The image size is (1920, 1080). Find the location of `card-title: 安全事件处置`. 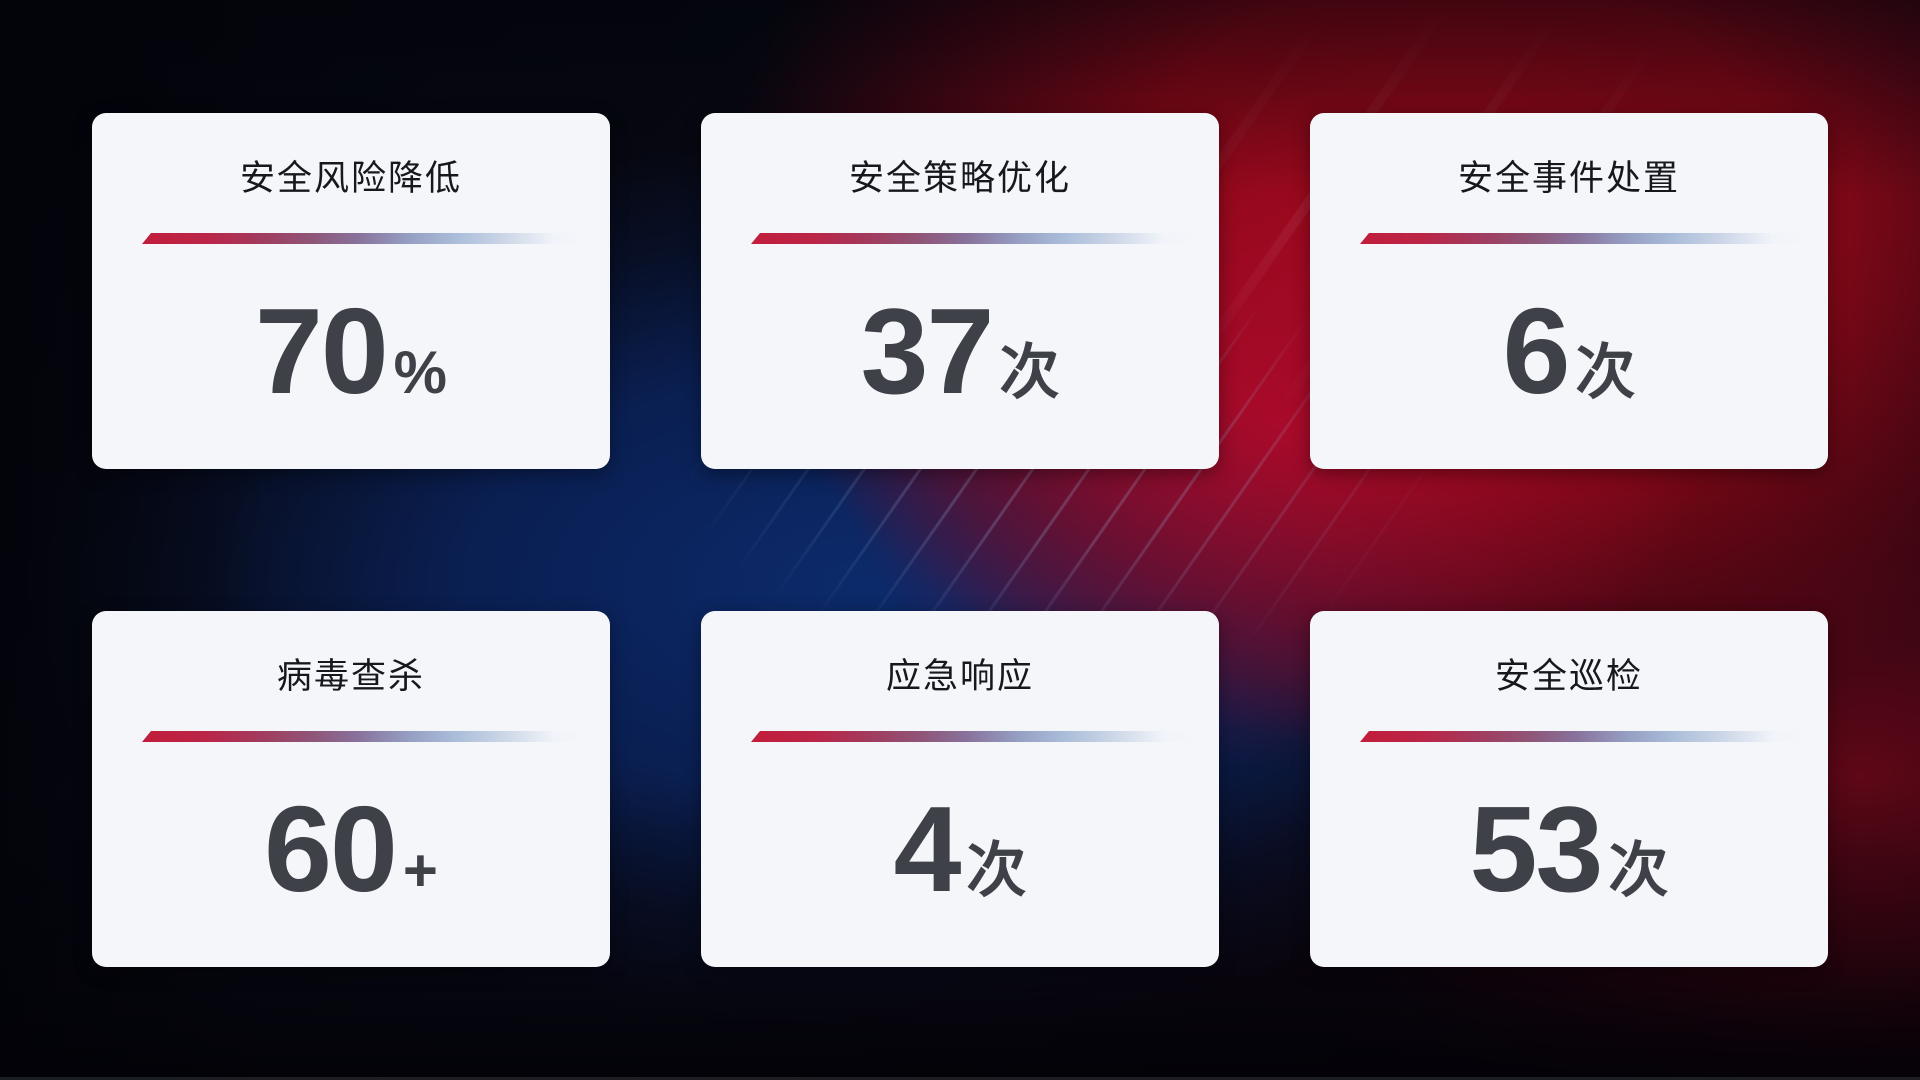

card-title: 安全事件处置 is located at coordinates (1568, 178).